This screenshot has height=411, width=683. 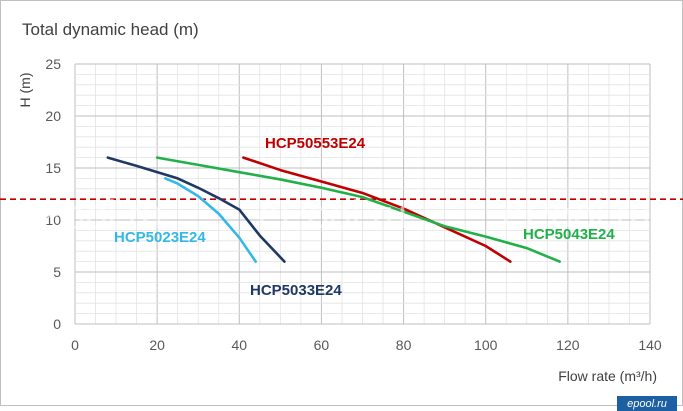 I want to click on x-axis-label: Flow rate (m³/h), so click(x=607, y=376).